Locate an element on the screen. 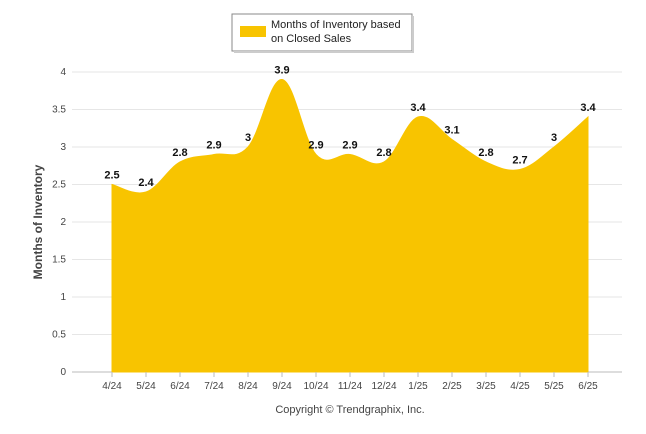 The width and height of the screenshot is (646, 434). y-tick-label: 2.5 is located at coordinates (59, 185).